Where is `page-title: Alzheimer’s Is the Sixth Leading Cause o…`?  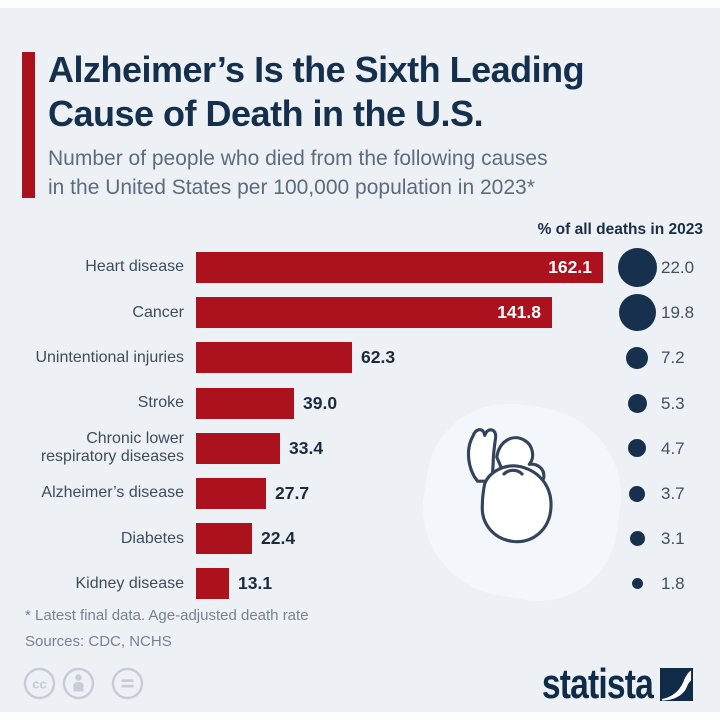
page-title: Alzheimer’s Is the Sixth Leading Cause o… is located at coordinates (378, 92).